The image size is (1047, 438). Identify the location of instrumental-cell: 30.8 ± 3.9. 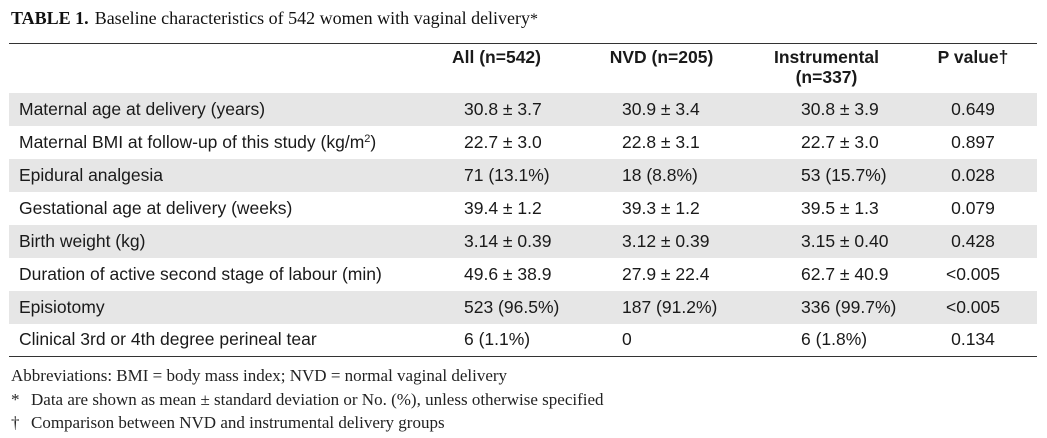
(840, 108).